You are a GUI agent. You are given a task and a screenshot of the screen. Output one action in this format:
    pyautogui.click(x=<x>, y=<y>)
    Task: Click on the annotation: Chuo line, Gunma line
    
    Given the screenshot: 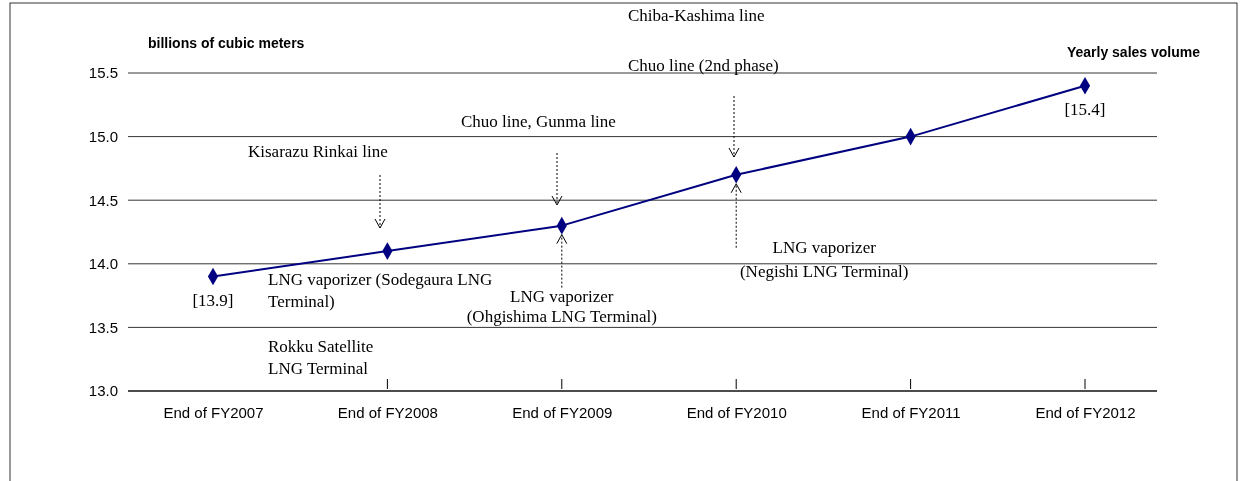 What is the action you would take?
    pyautogui.click(x=538, y=121)
    